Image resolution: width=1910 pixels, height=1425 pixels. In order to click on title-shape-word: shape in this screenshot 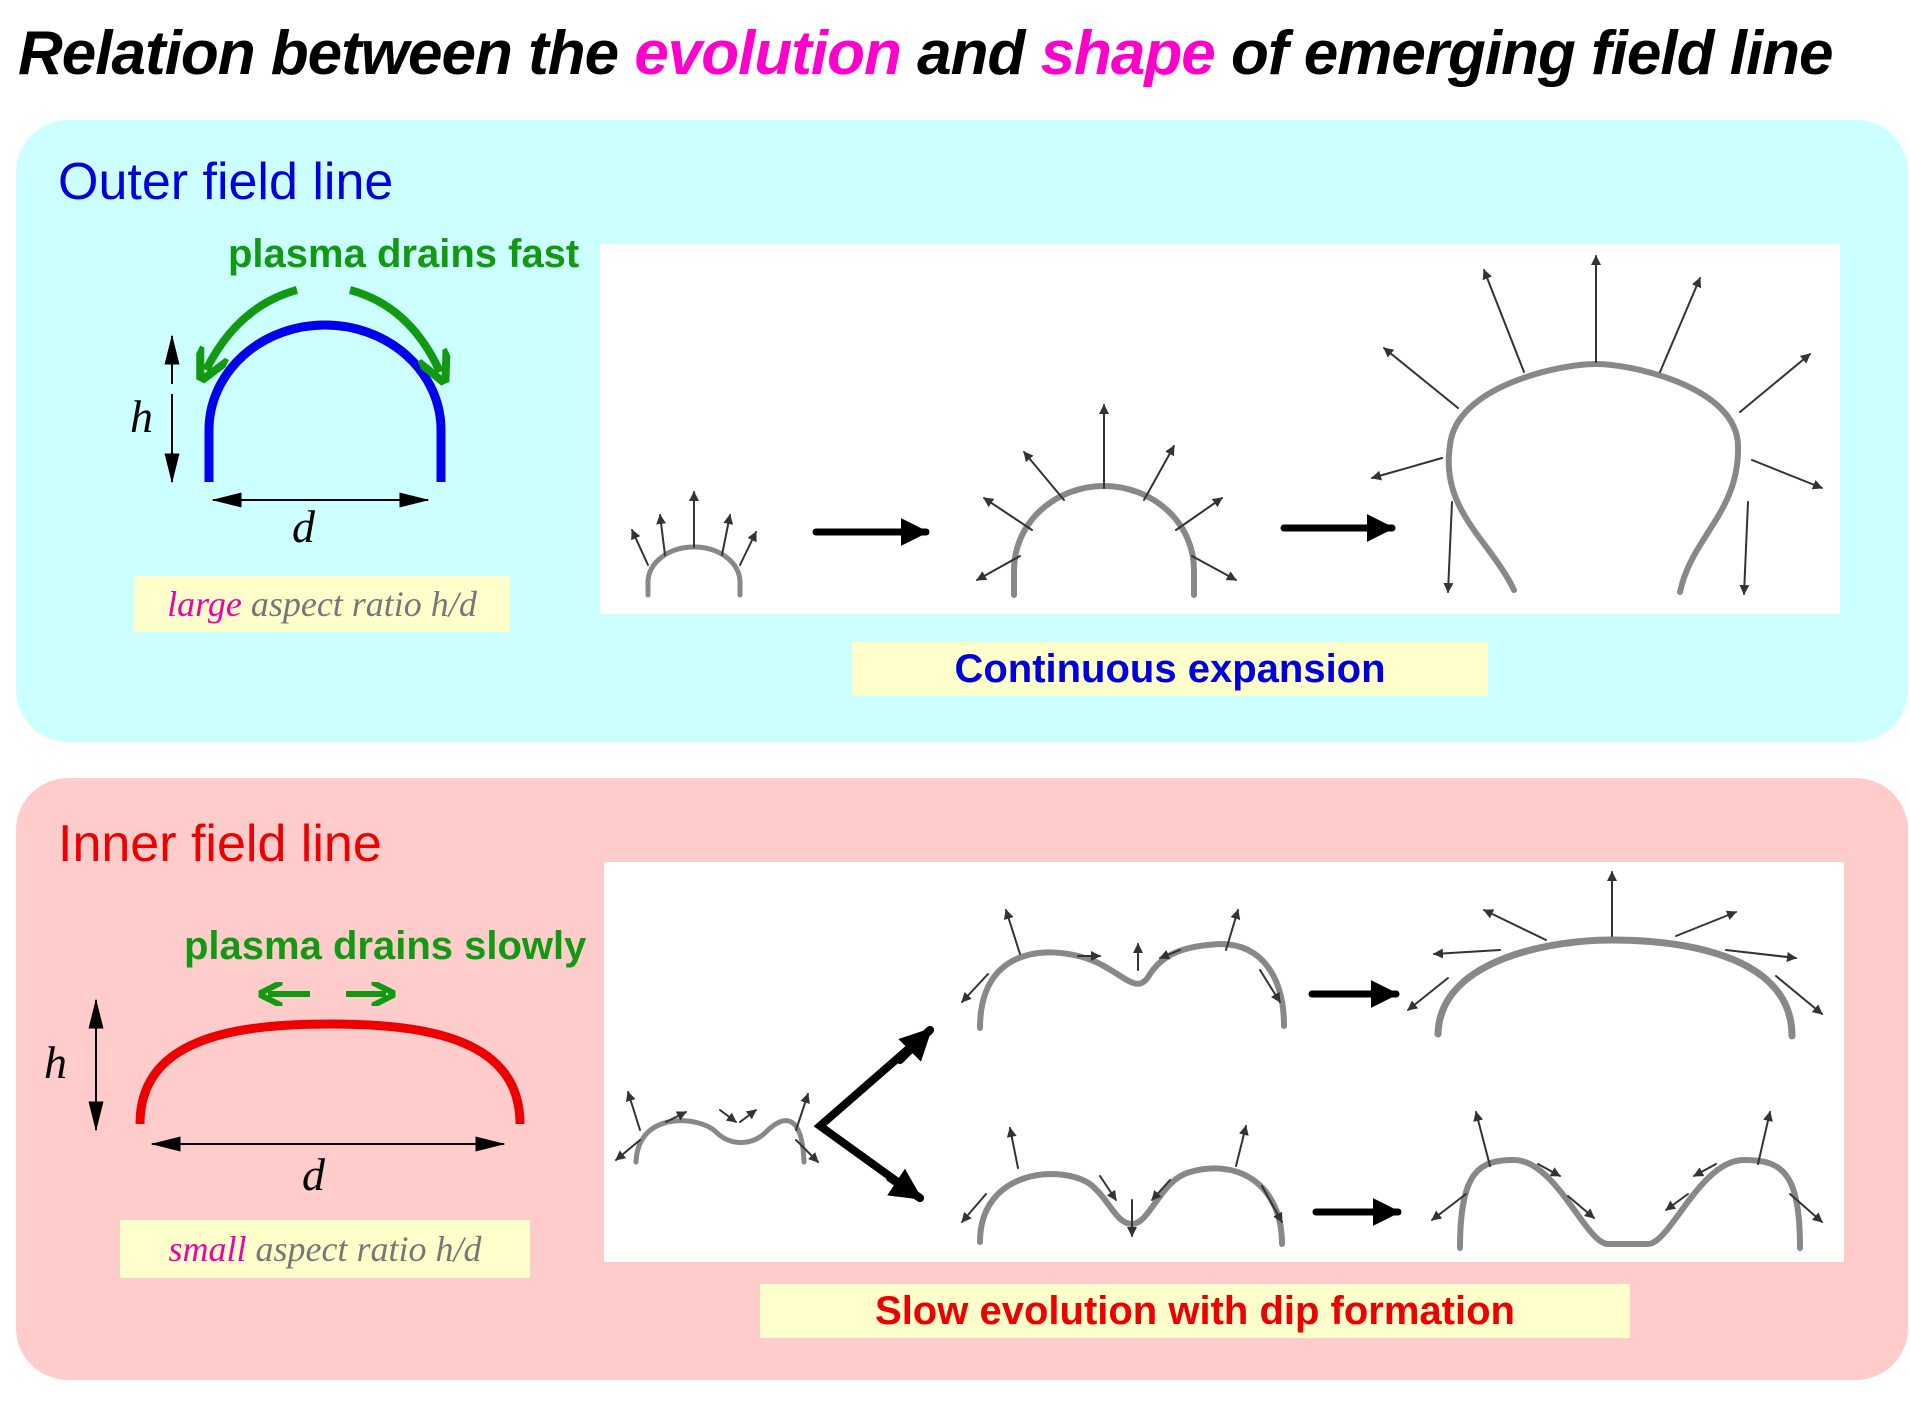, I will do `click(1128, 53)`.